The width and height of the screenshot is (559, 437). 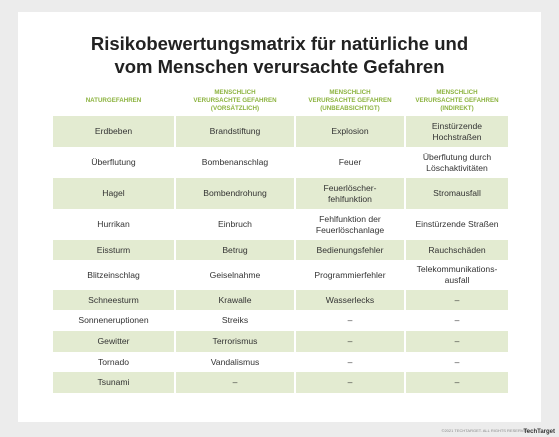 I want to click on table-cell: Geiselnahme, so click(x=236, y=275).